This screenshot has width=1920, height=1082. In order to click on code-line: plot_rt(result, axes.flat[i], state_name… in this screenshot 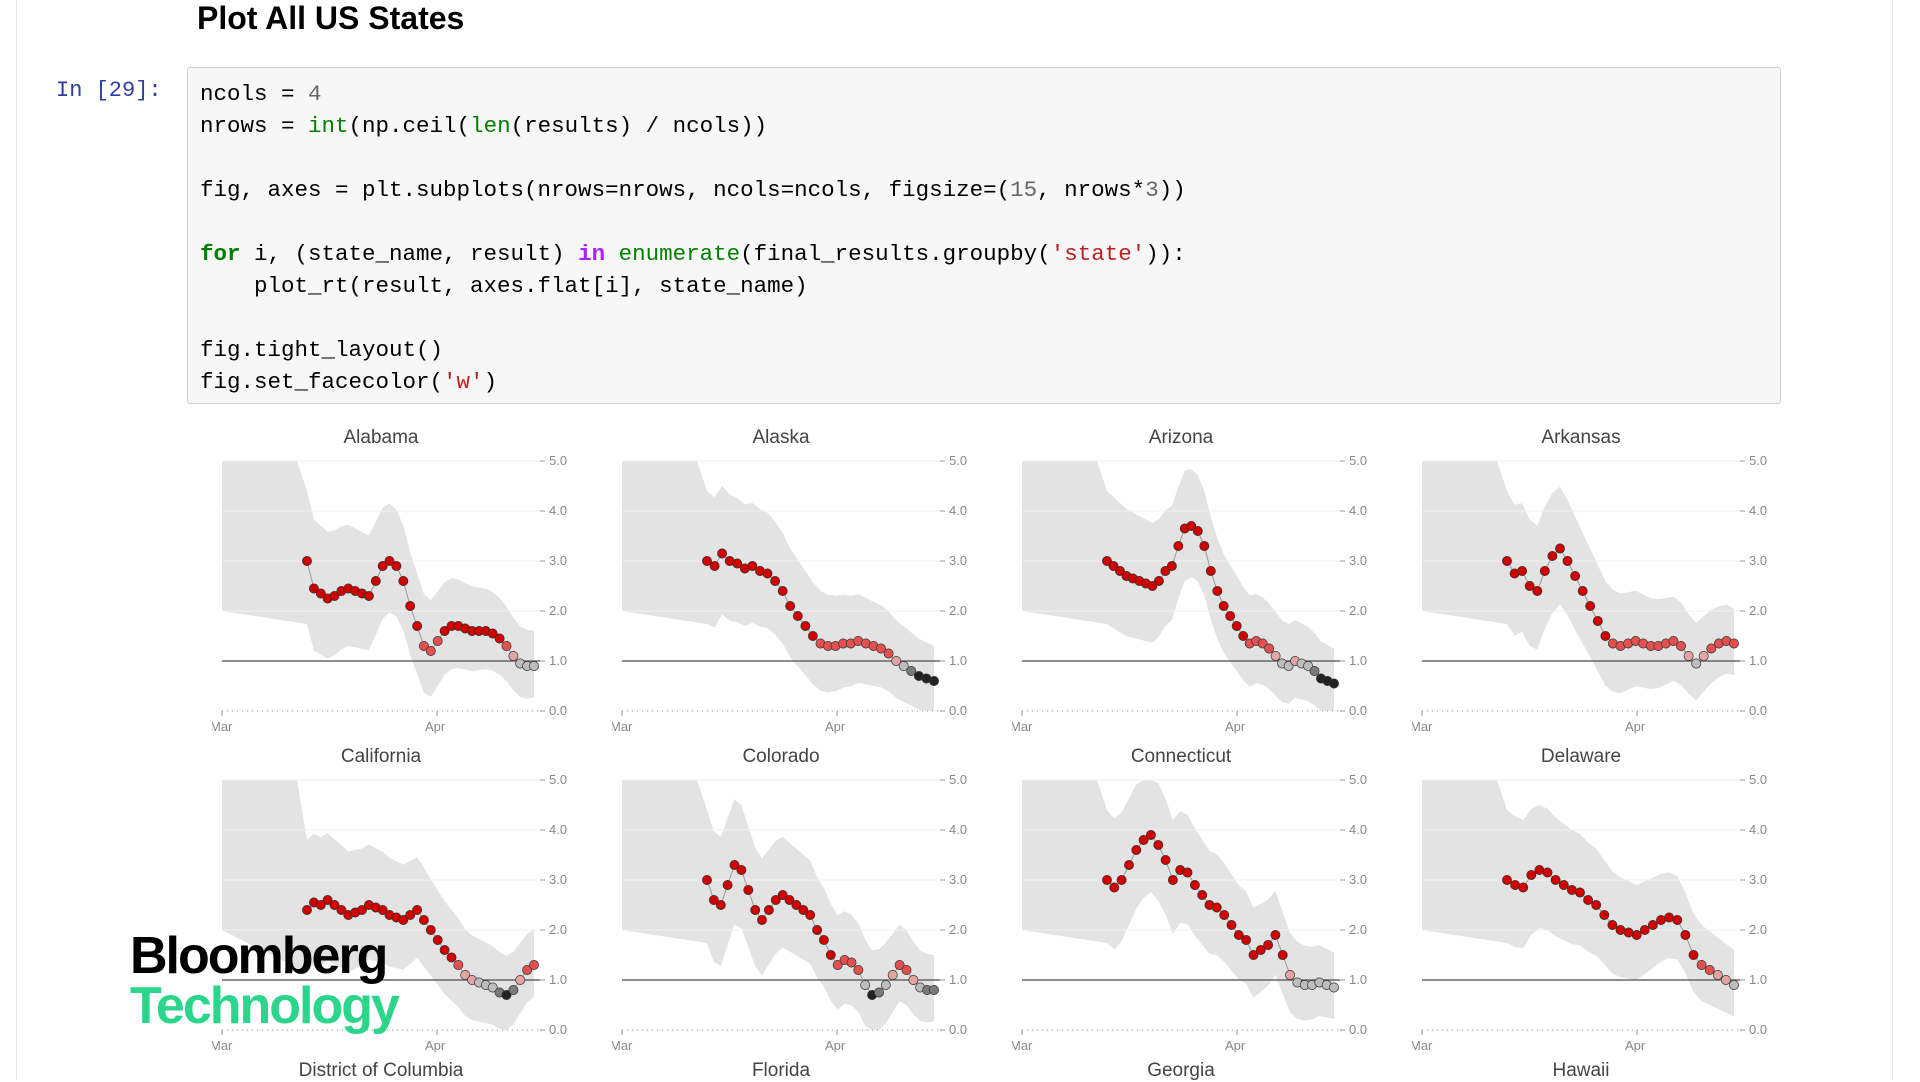, I will do `click(504, 286)`.